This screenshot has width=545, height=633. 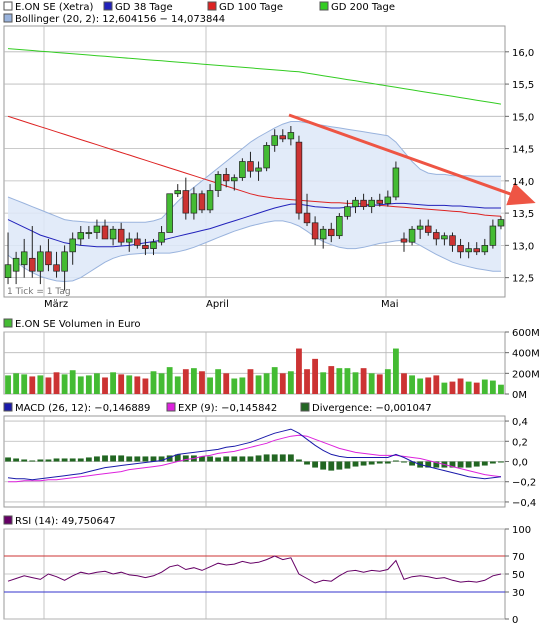 I want to click on exp-line, so click(x=255, y=458).